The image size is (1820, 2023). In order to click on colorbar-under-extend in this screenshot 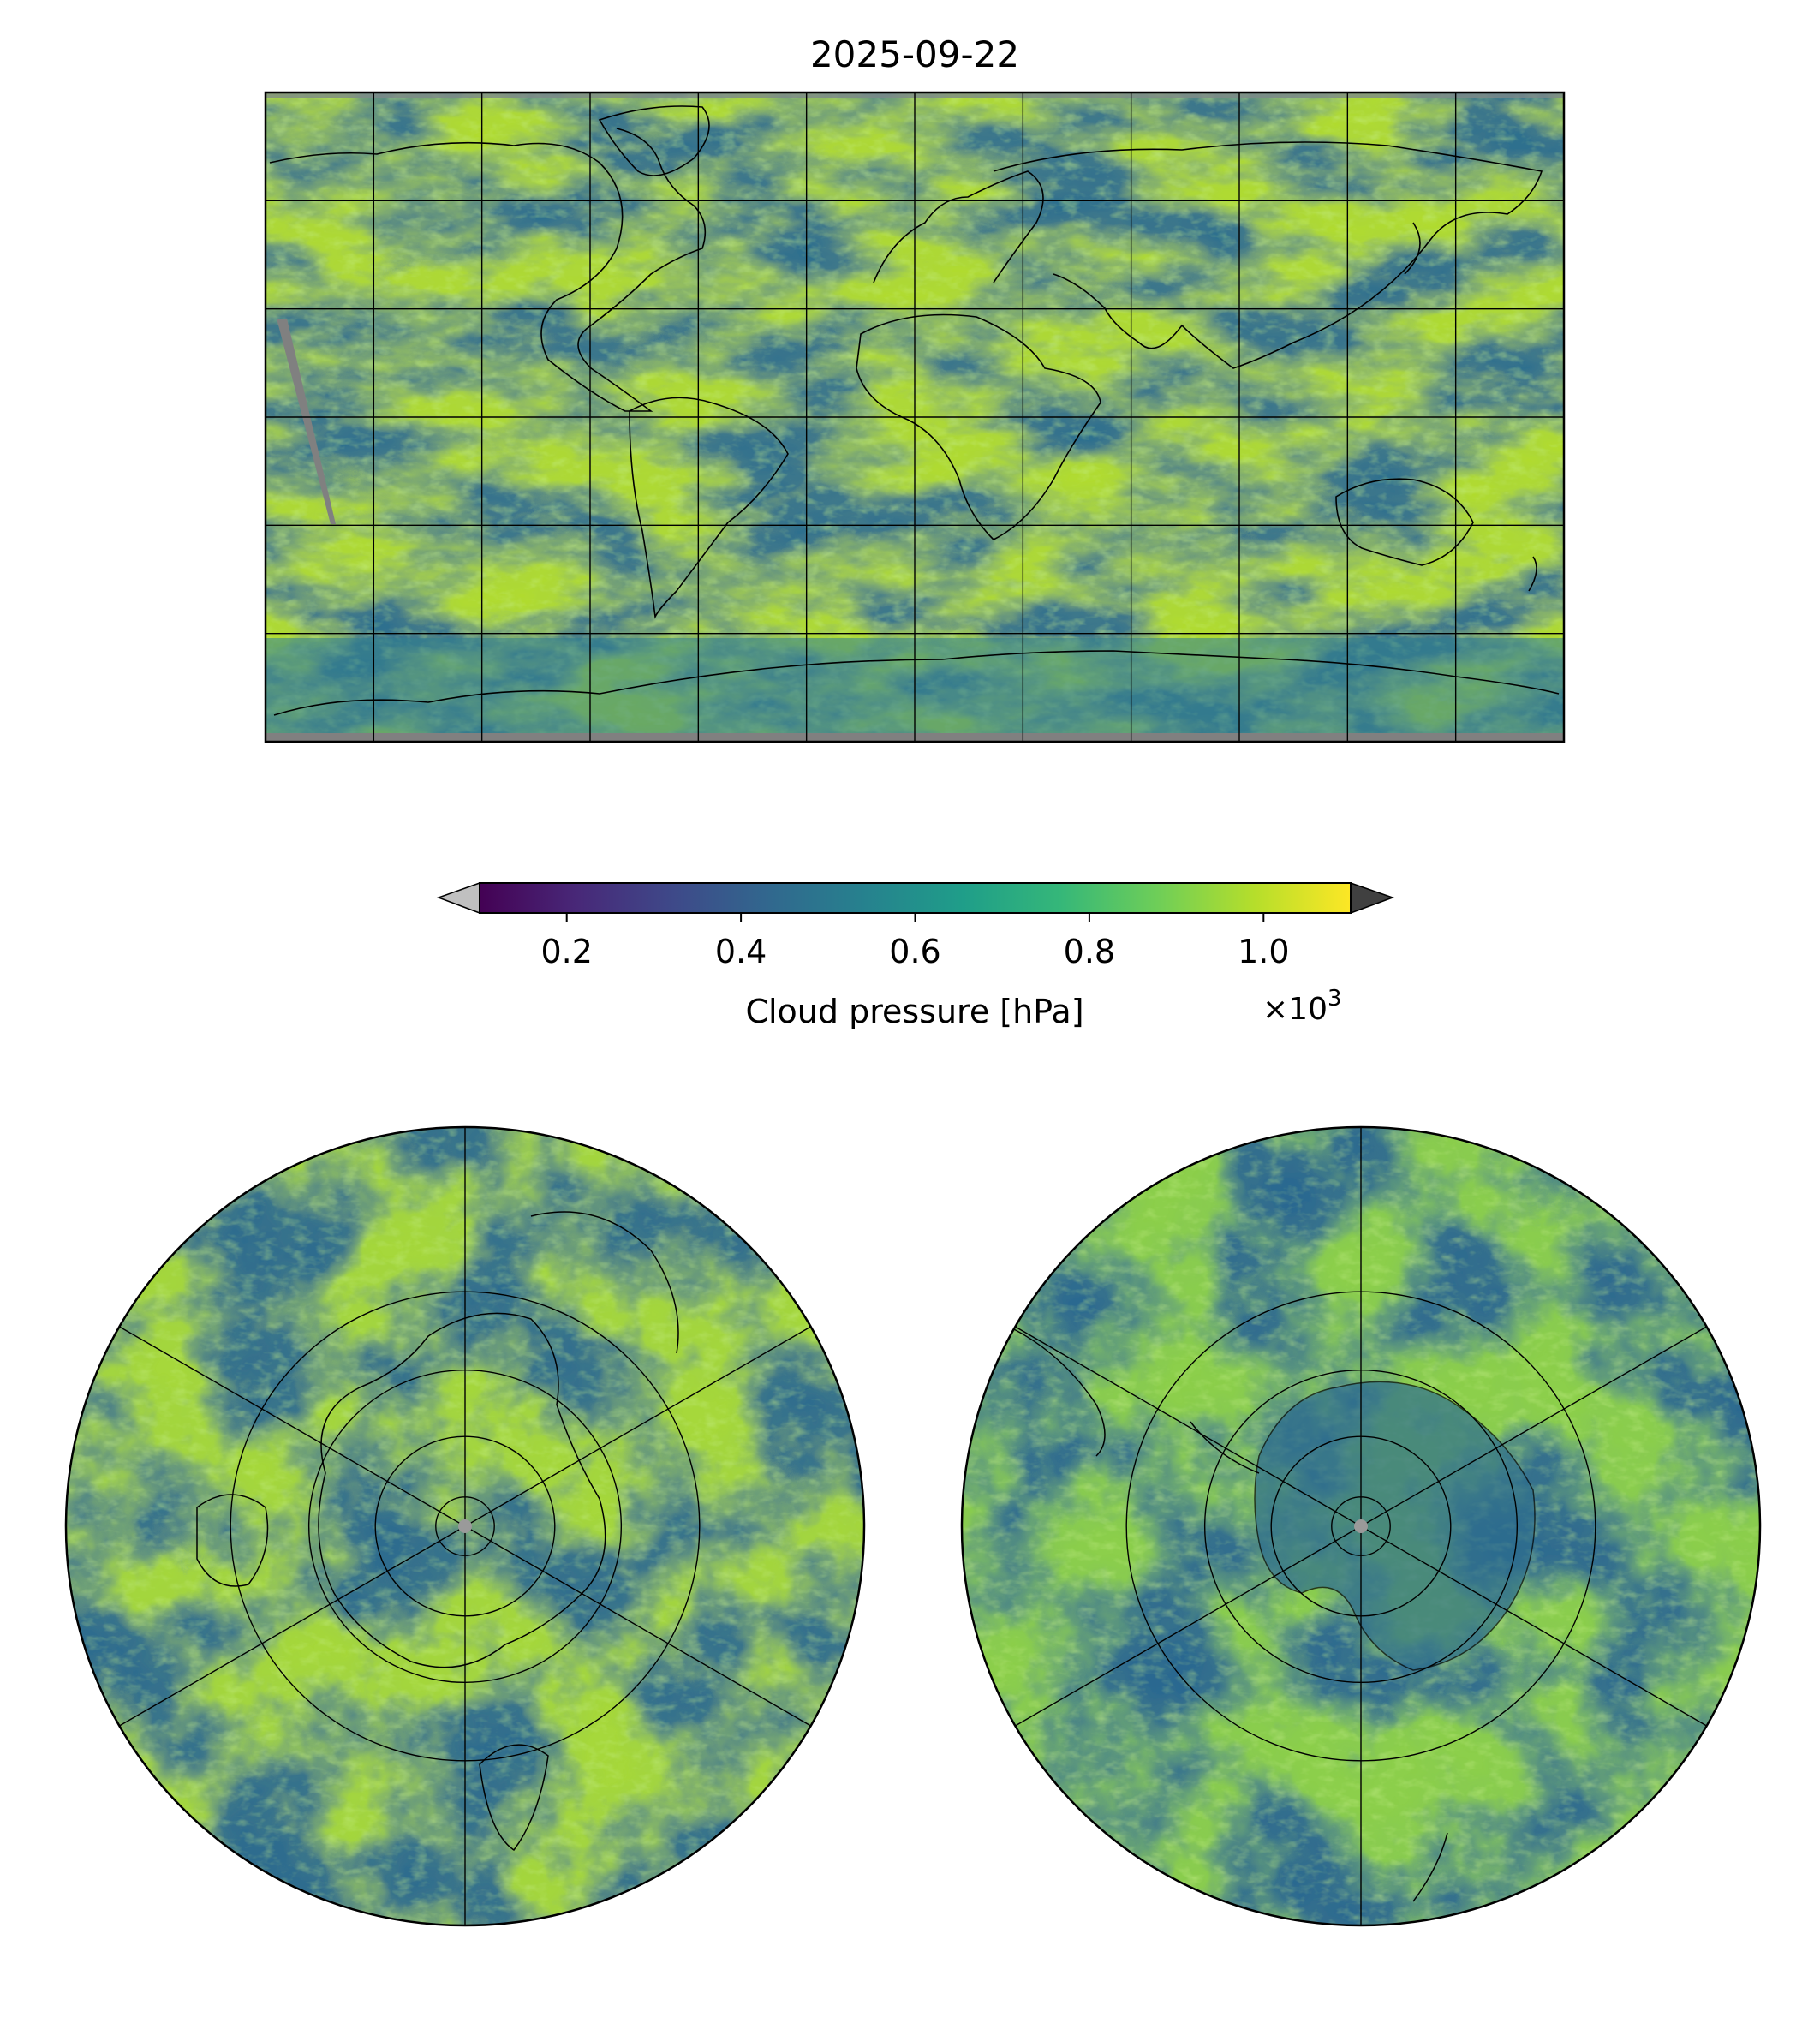, I will do `click(458, 898)`.